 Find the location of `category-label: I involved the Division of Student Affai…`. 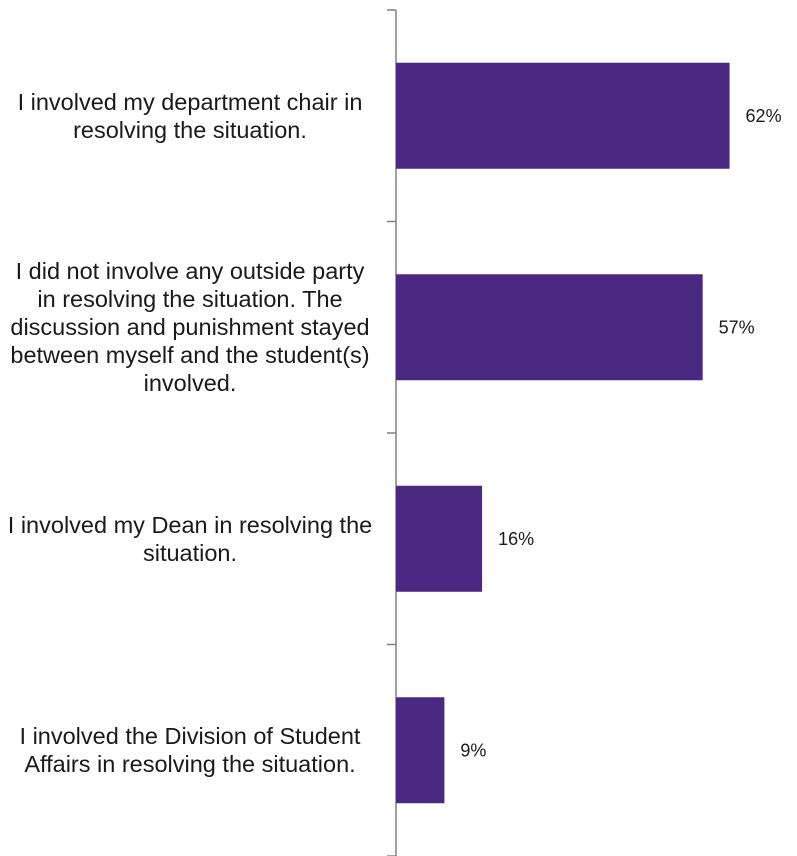

category-label: I involved the Division of Student Affai… is located at coordinates (190, 750).